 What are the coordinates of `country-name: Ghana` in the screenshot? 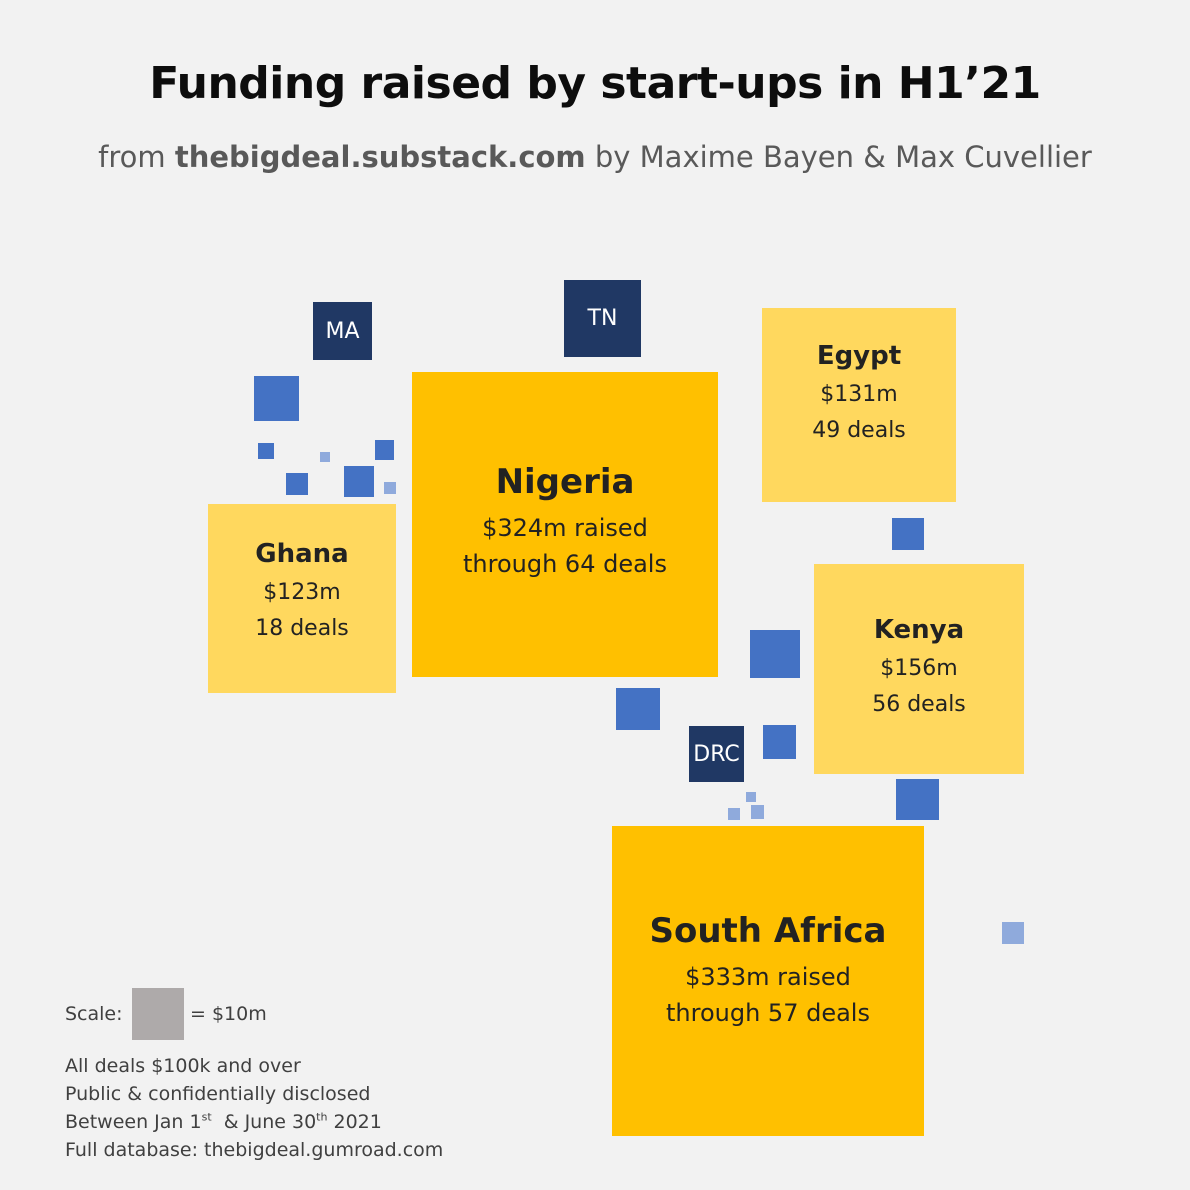 It's located at (302, 553).